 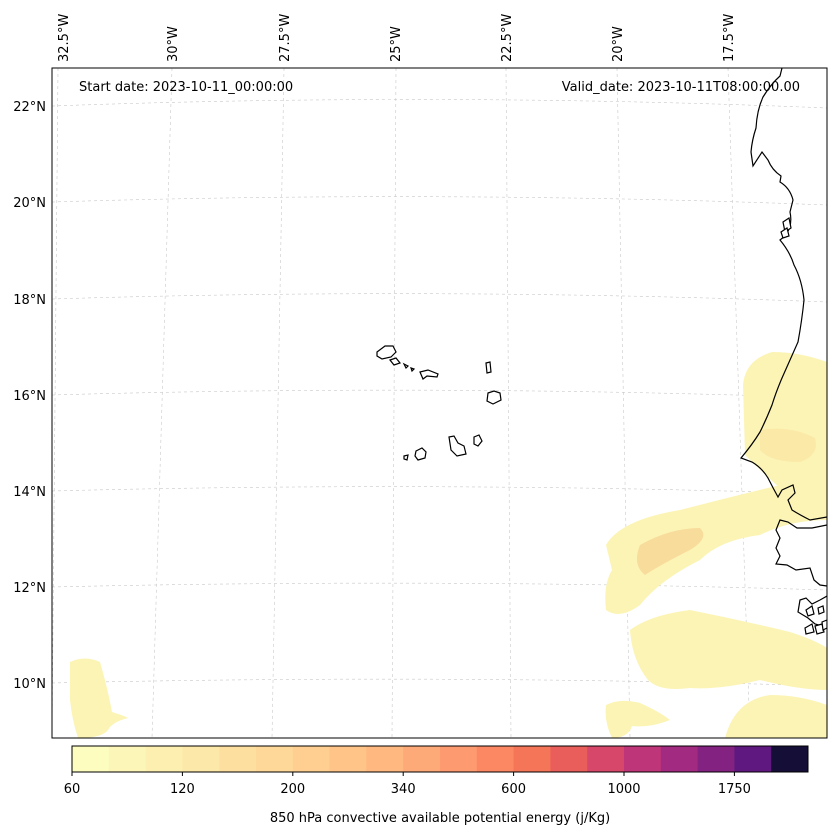 What do you see at coordinates (285, 38) in the screenshot?
I see `lon-label-27-5w: 27.5°W` at bounding box center [285, 38].